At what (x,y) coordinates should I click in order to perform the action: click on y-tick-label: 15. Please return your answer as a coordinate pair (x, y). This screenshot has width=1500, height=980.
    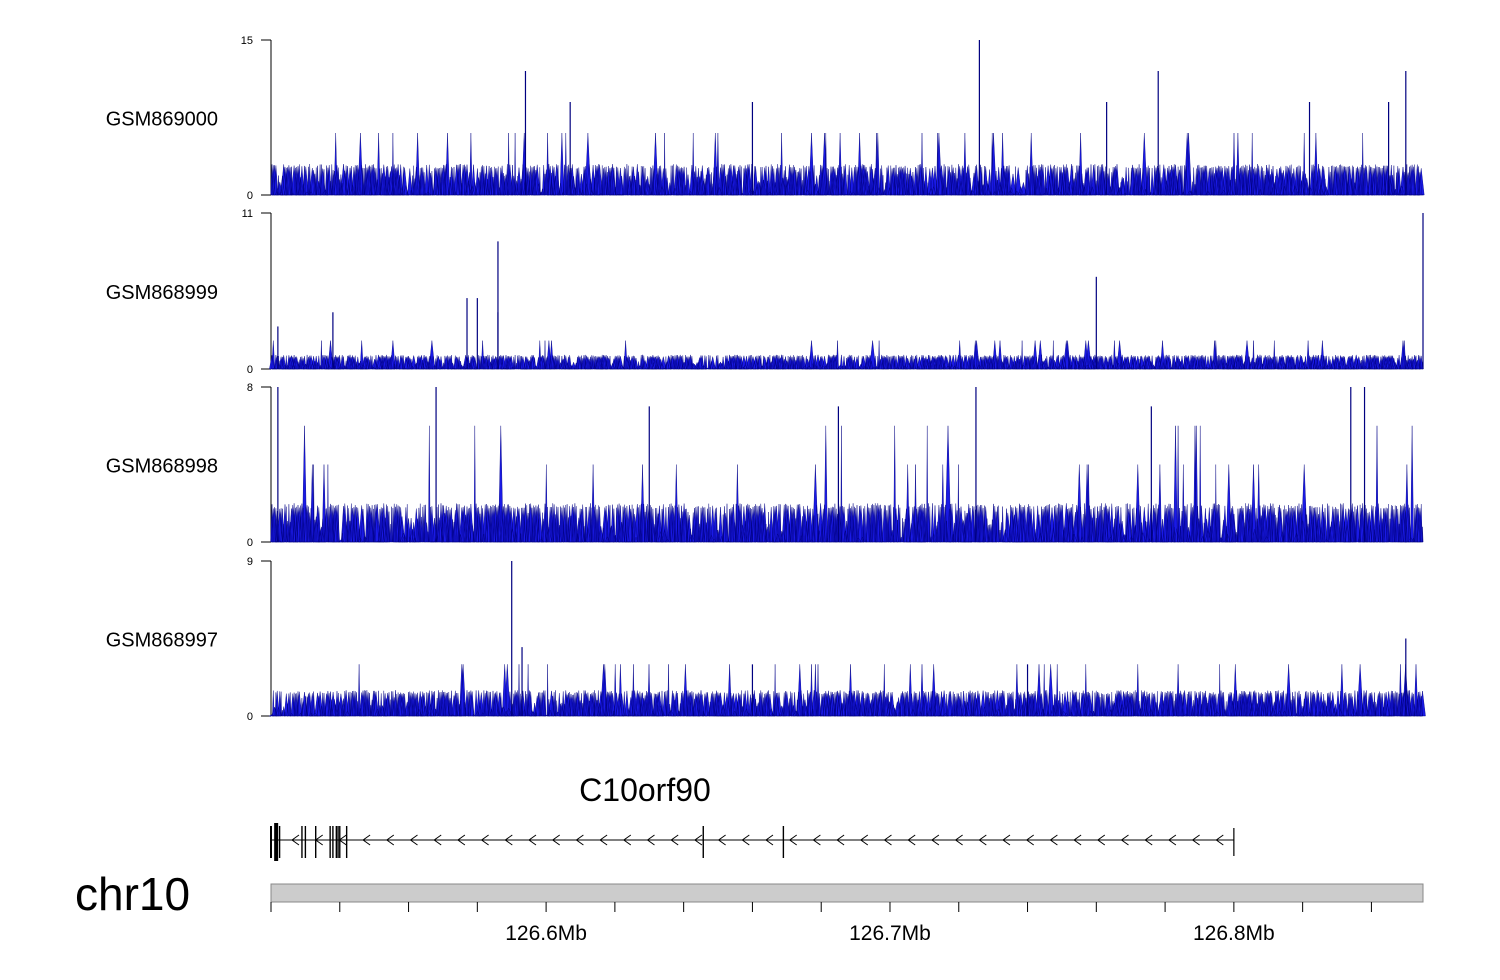
    Looking at the image, I should click on (247, 41).